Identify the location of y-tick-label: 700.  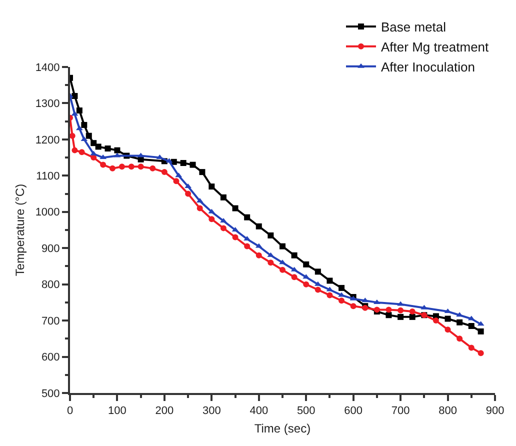
(50, 321).